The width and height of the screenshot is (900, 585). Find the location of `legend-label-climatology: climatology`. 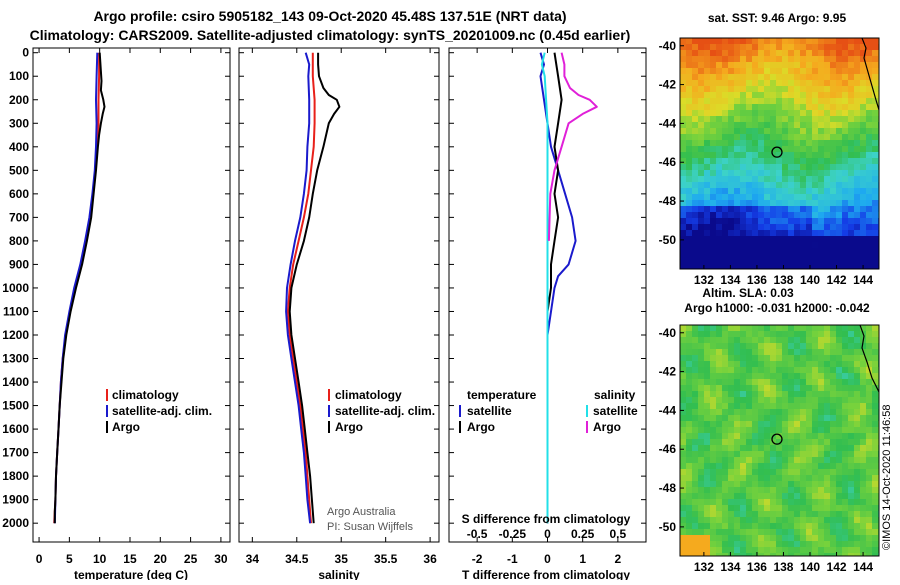

legend-label-climatology: climatology is located at coordinates (368, 395).